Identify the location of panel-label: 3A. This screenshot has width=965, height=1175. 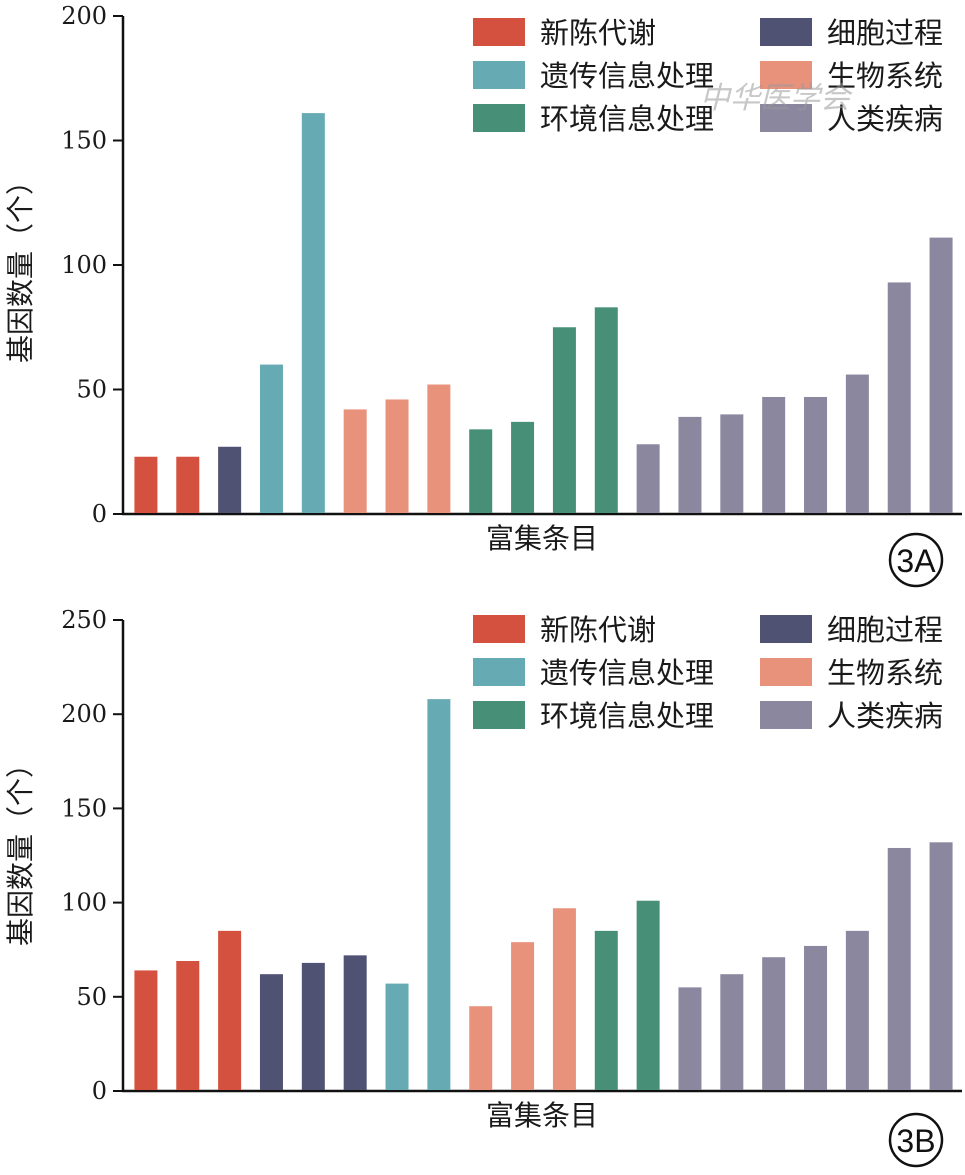
(916, 561).